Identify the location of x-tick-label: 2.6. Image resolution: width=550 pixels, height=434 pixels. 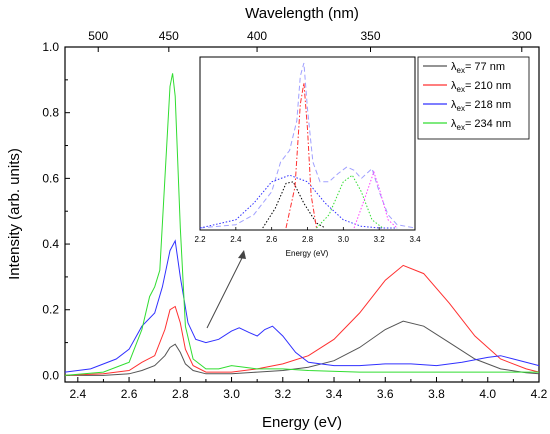
(129, 394).